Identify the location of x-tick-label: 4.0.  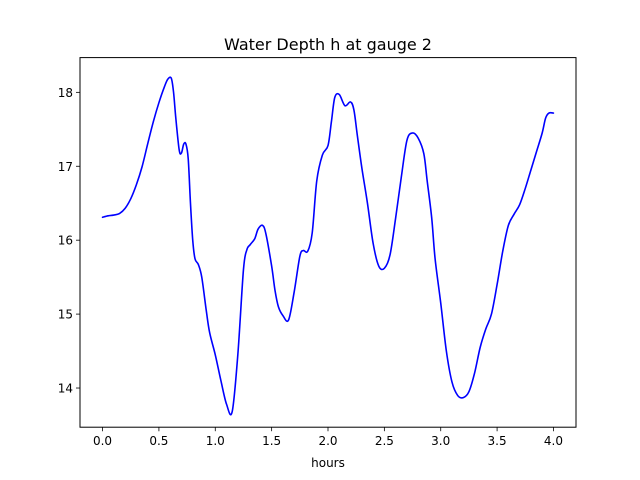
(553, 441).